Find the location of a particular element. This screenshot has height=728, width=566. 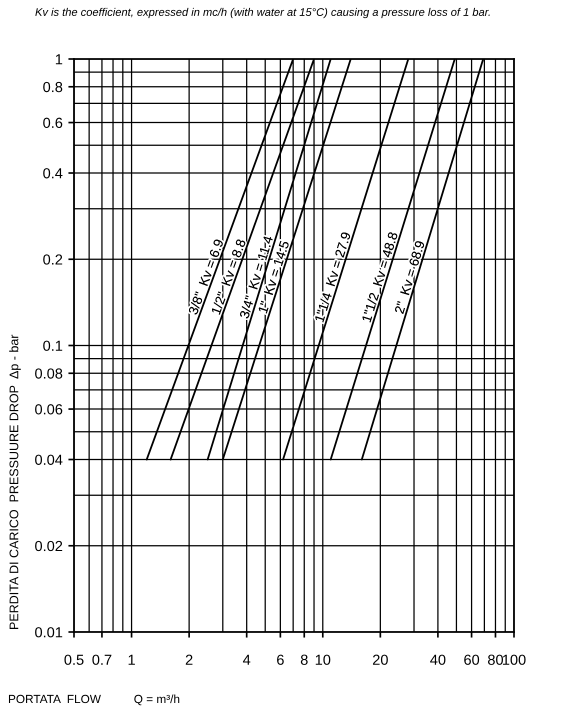

y-tick-label: 0.6 is located at coordinates (52, 123).